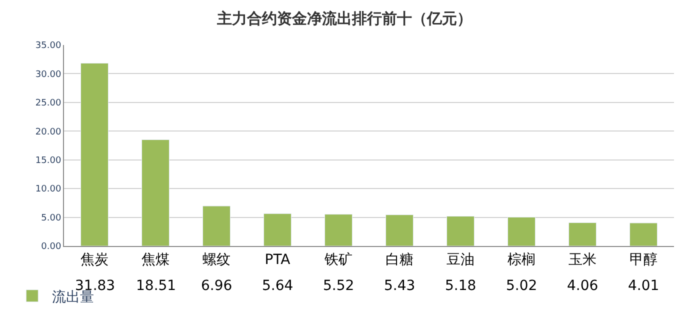 The width and height of the screenshot is (689, 324). What do you see at coordinates (644, 260) in the screenshot?
I see `x-tick-label: 甲醇` at bounding box center [644, 260].